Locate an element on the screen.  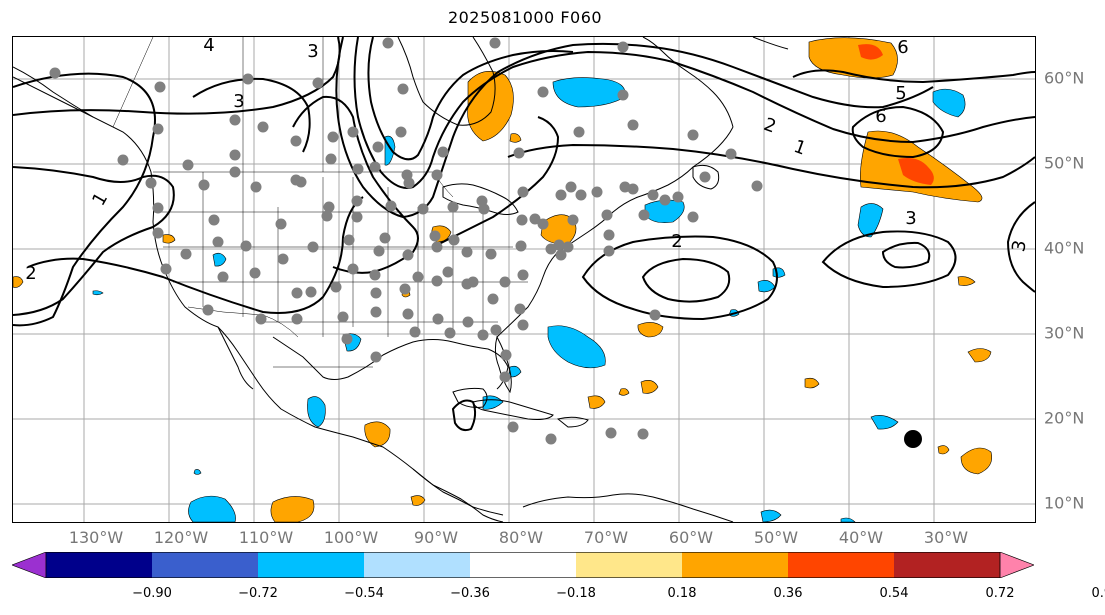
longitude-label: 70°W is located at coordinates (606, 537).